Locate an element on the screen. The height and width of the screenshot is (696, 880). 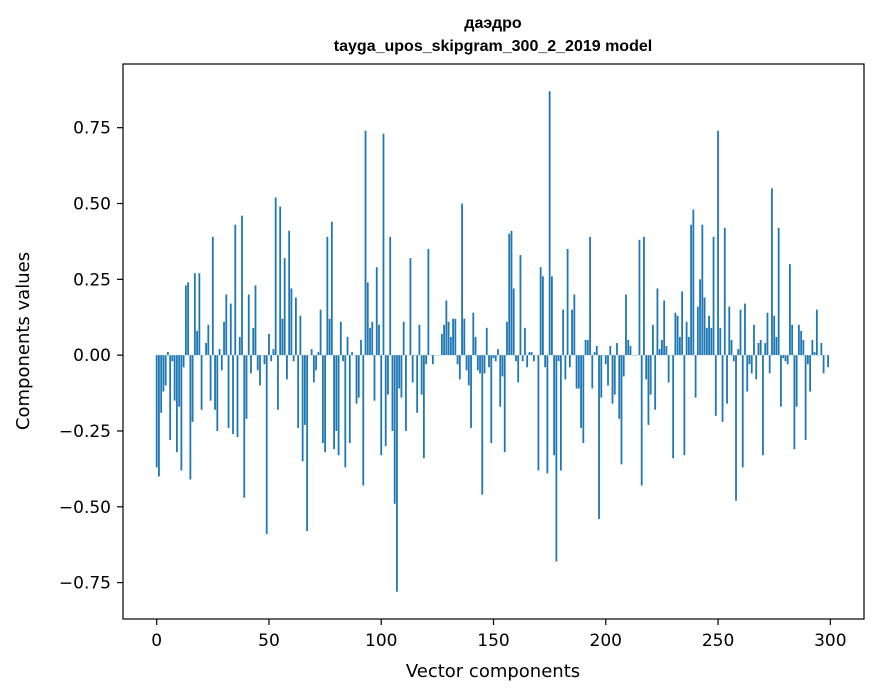
x-axis: 0 50 100 150 200 250 300 is located at coordinates (499, 635).